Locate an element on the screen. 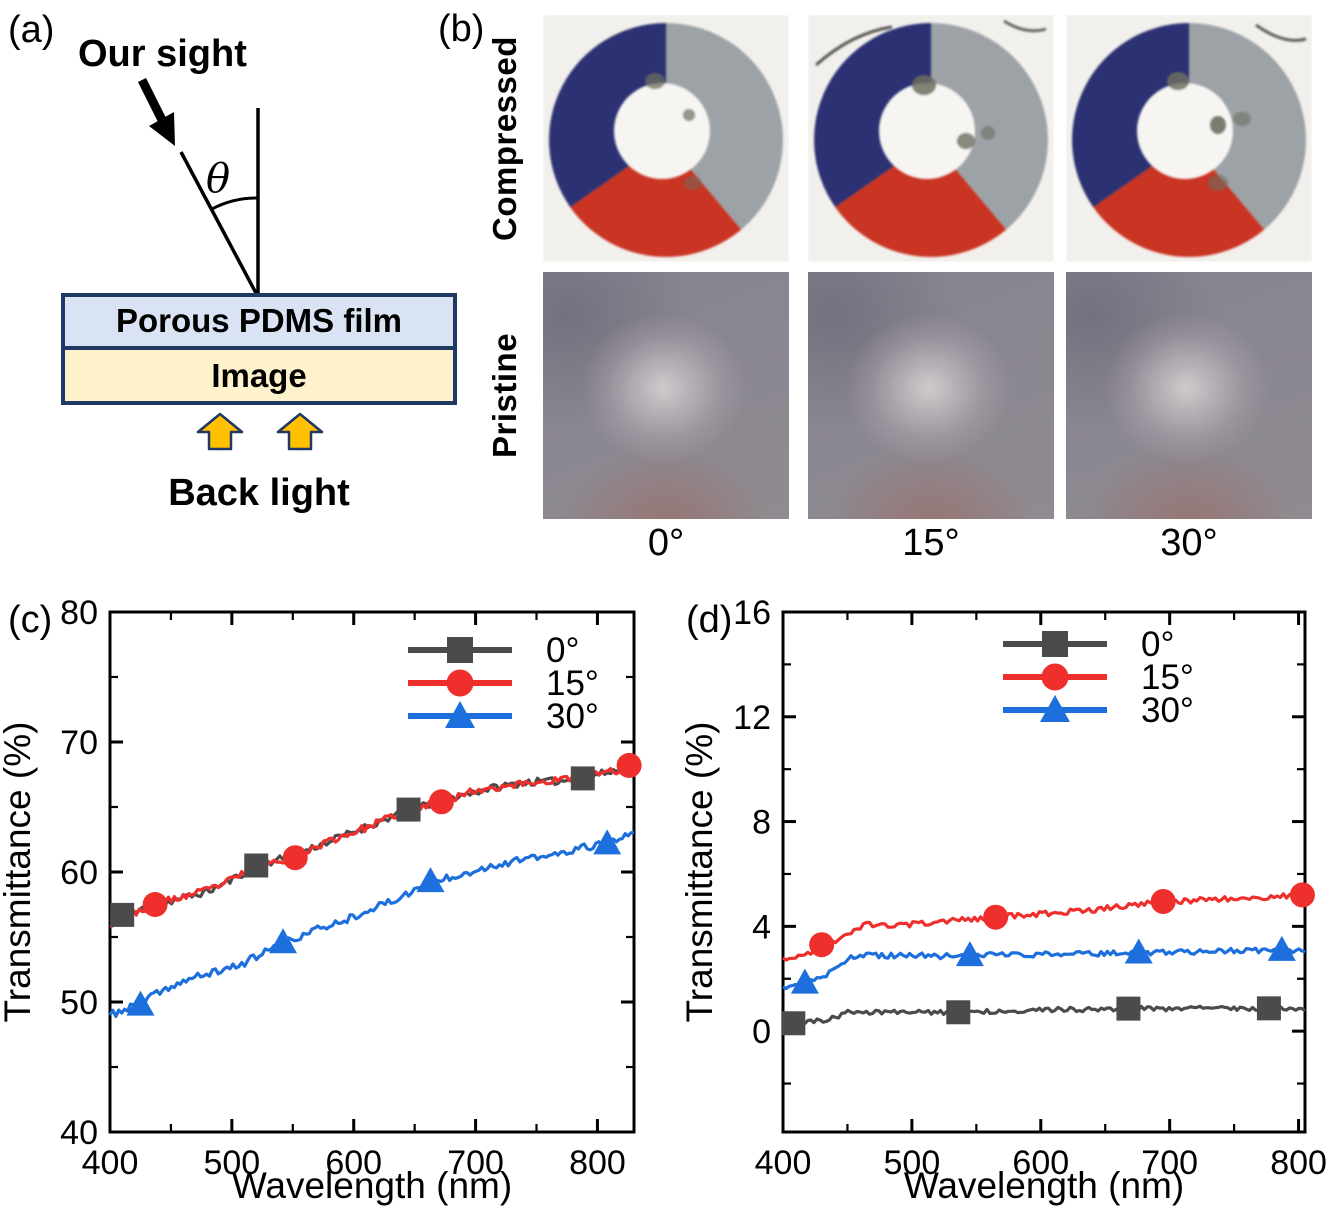 The width and height of the screenshot is (1339, 1229). photo-compressed-15deg is located at coordinates (931, 138).